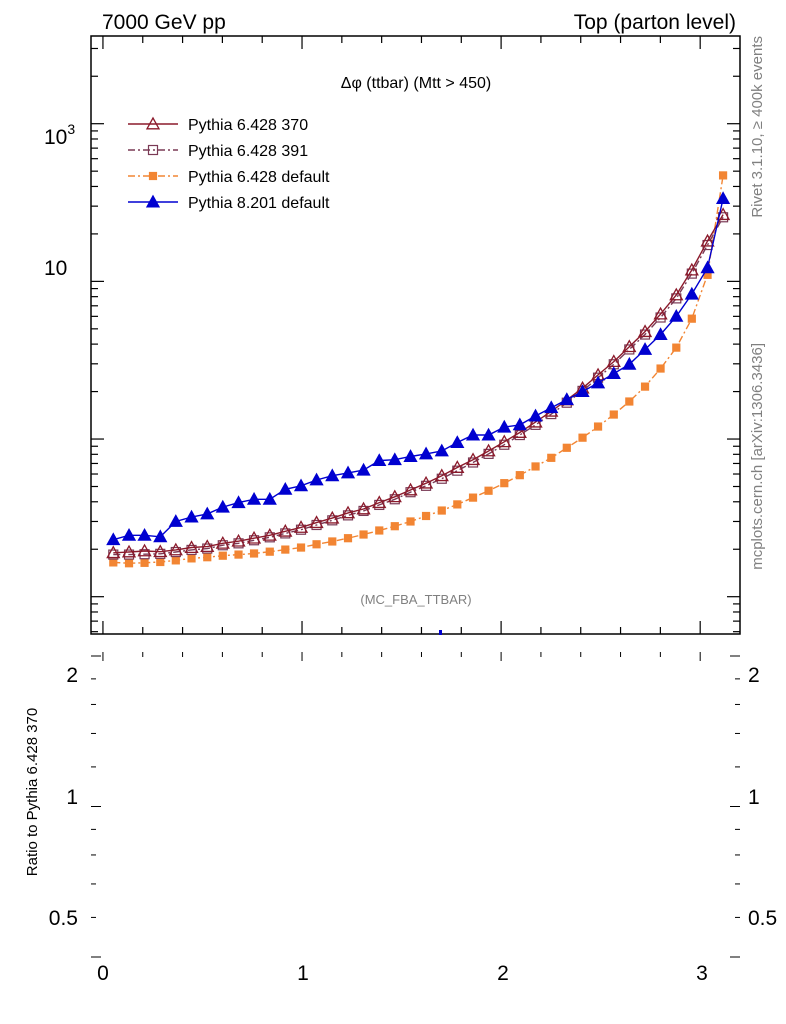 The width and height of the screenshot is (786, 1024). What do you see at coordinates (103, 973) in the screenshot?
I see `x-tick-label-0: 0` at bounding box center [103, 973].